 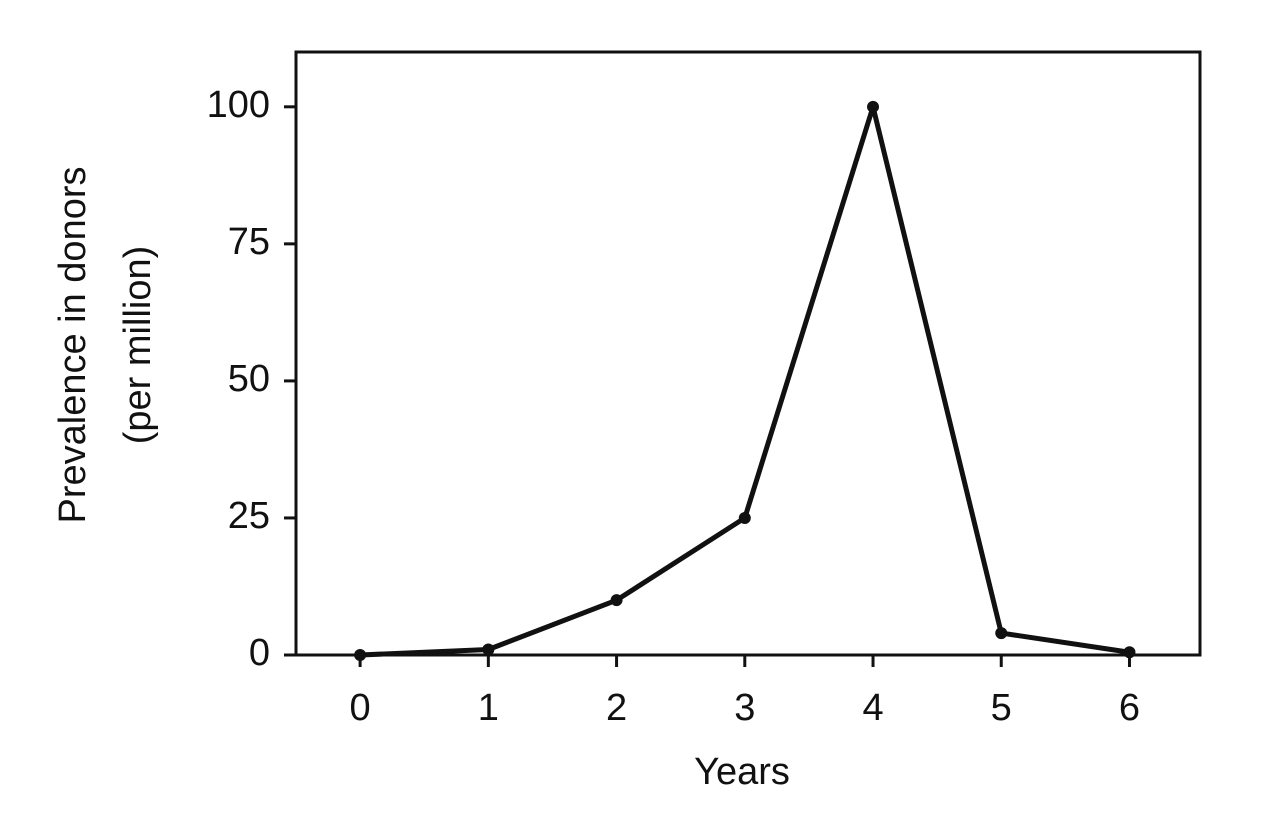 I want to click on y-axis-label: Prevalence in donors, so click(x=73, y=345).